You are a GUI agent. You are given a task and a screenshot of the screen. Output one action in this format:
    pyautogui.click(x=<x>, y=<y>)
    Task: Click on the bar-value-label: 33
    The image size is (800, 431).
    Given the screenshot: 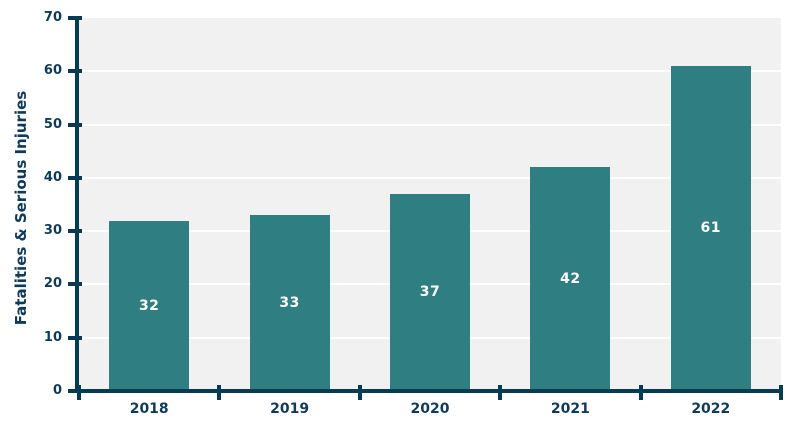 What is the action you would take?
    pyautogui.click(x=289, y=303)
    